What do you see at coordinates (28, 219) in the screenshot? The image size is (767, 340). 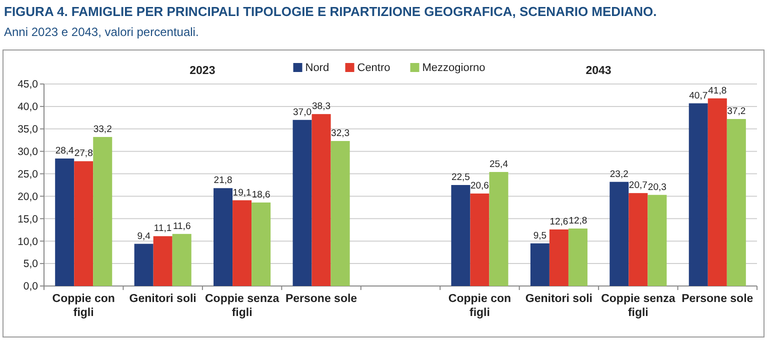 I see `y-tick-label: 15,0` at bounding box center [28, 219].